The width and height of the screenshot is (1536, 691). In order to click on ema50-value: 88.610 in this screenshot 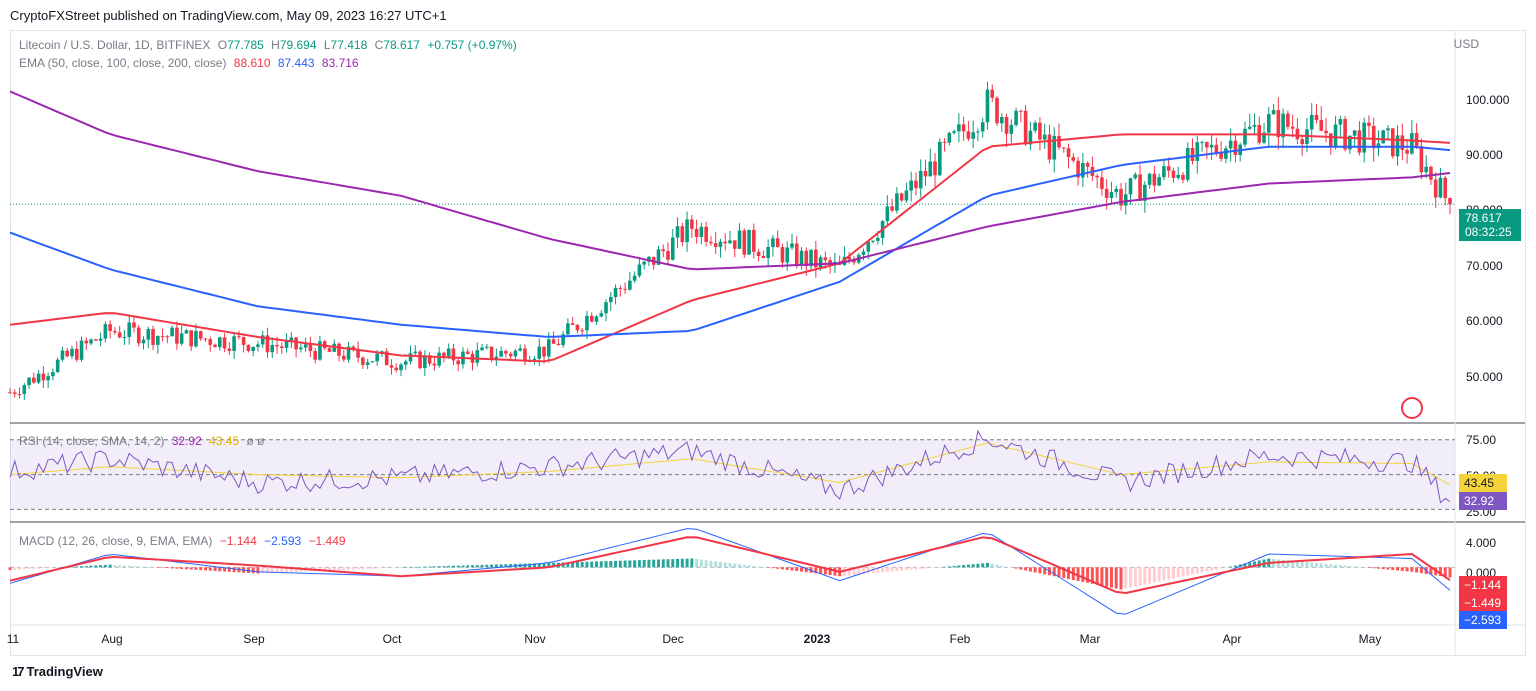, I will do `click(252, 63)`.